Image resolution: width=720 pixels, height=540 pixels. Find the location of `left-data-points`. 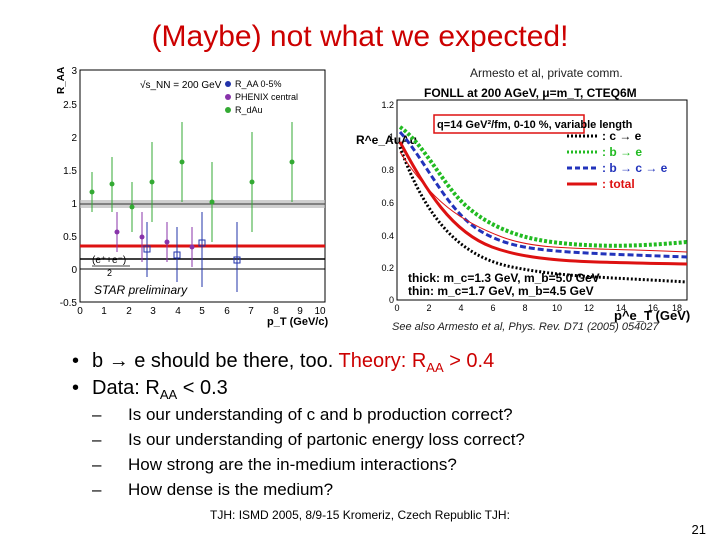

left-data-points is located at coordinates (192, 207).